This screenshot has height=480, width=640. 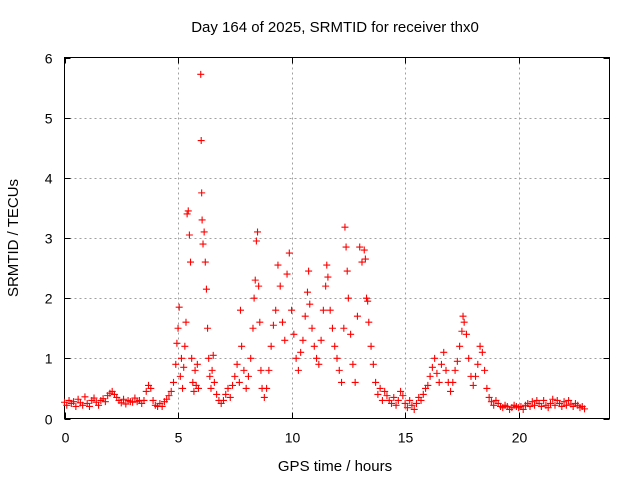 I want to click on x-tick-label: 0, so click(x=66, y=438).